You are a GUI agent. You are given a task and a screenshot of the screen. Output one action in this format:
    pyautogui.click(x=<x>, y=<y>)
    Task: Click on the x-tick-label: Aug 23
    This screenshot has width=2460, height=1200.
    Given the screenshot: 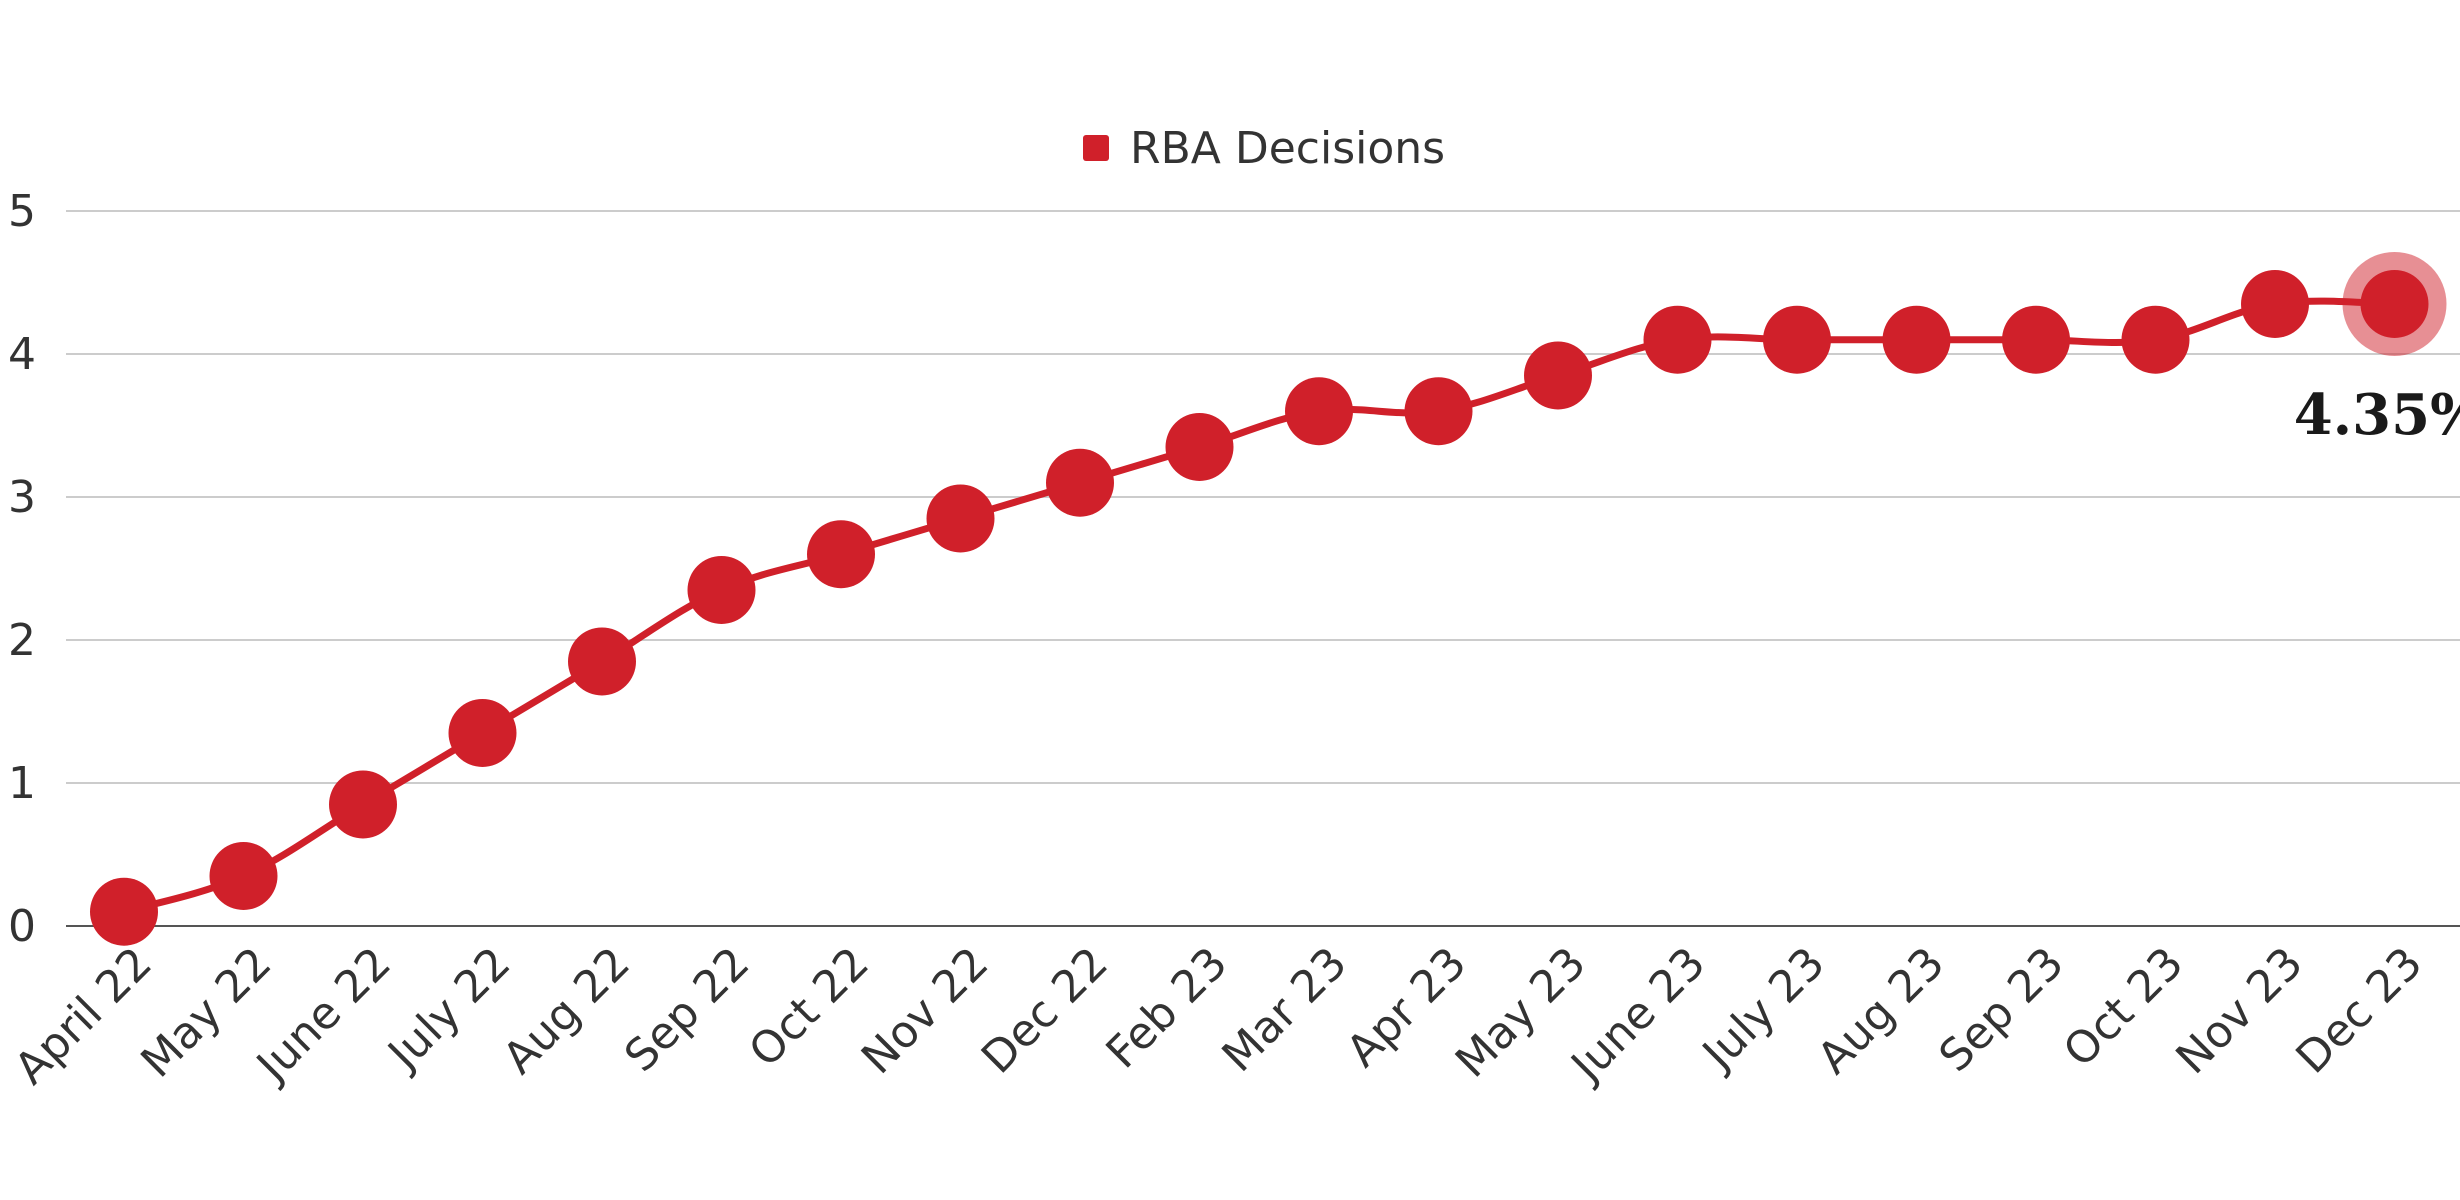 What is the action you would take?
    pyautogui.click(x=1881, y=1011)
    